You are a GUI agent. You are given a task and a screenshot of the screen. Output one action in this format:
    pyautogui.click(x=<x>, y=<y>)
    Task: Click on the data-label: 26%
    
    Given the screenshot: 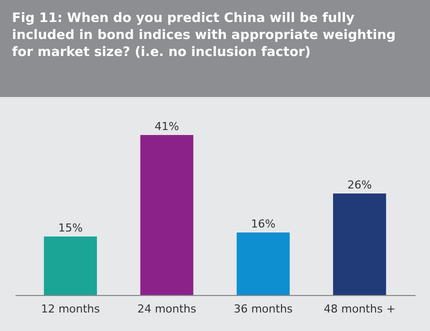 What is the action you would take?
    pyautogui.click(x=359, y=185)
    